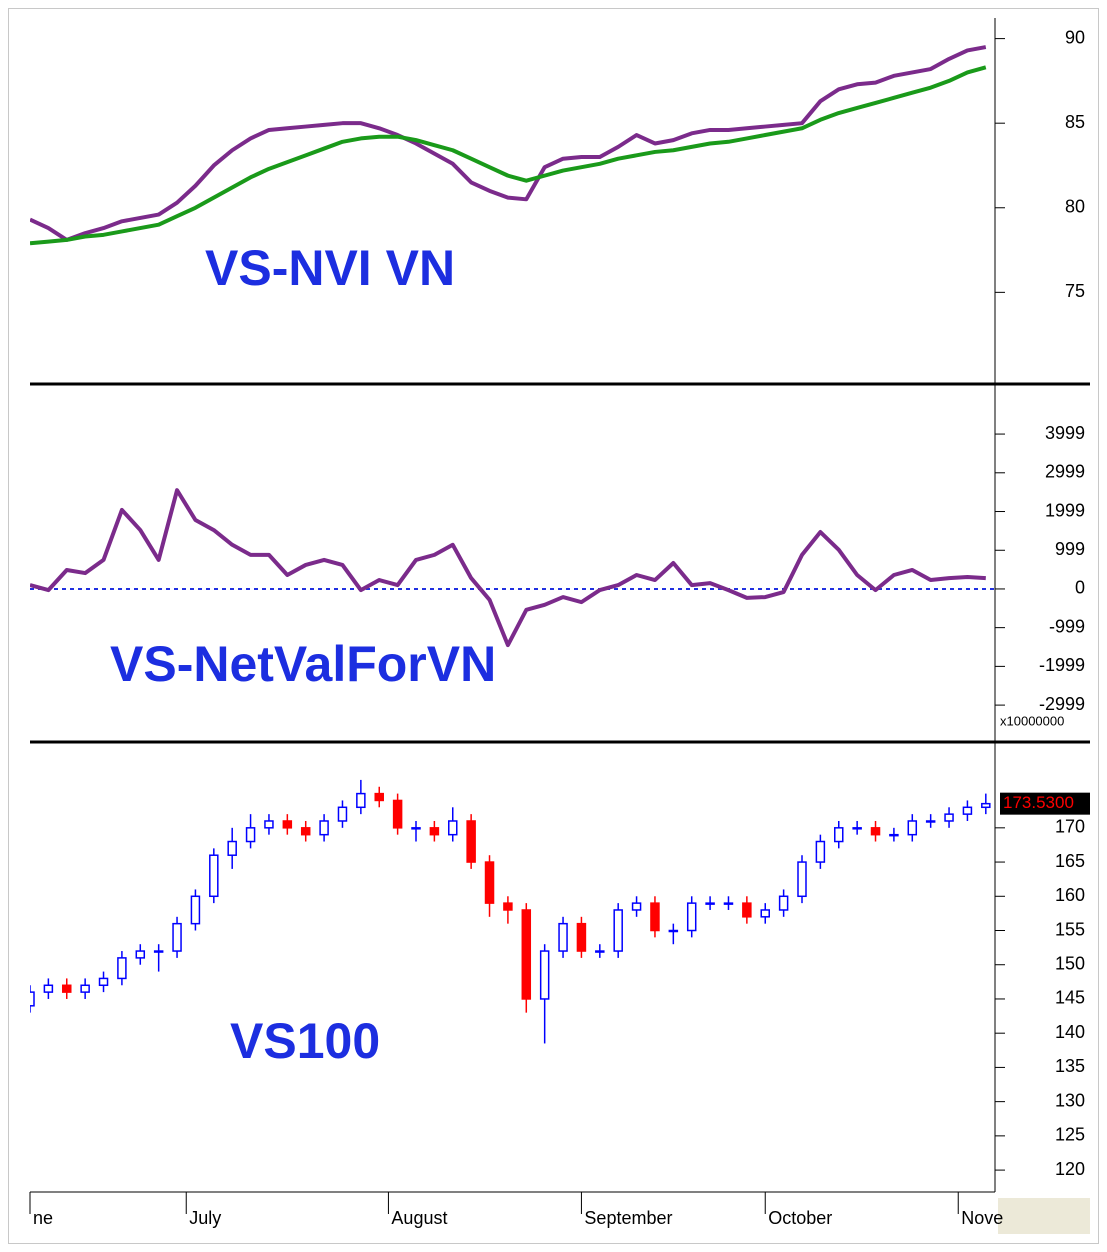 Image resolution: width=1107 pixels, height=1252 pixels. Describe the element at coordinates (330, 268) in the screenshot. I see `panel-title: VS-NVI VN` at that location.